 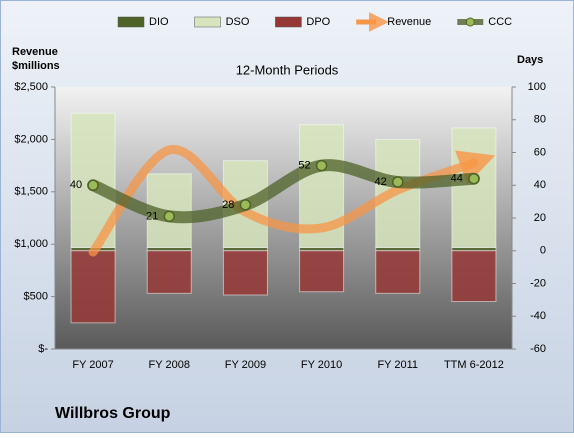 What do you see at coordinates (540, 185) in the screenshot?
I see `y2-tick-label: 40` at bounding box center [540, 185].